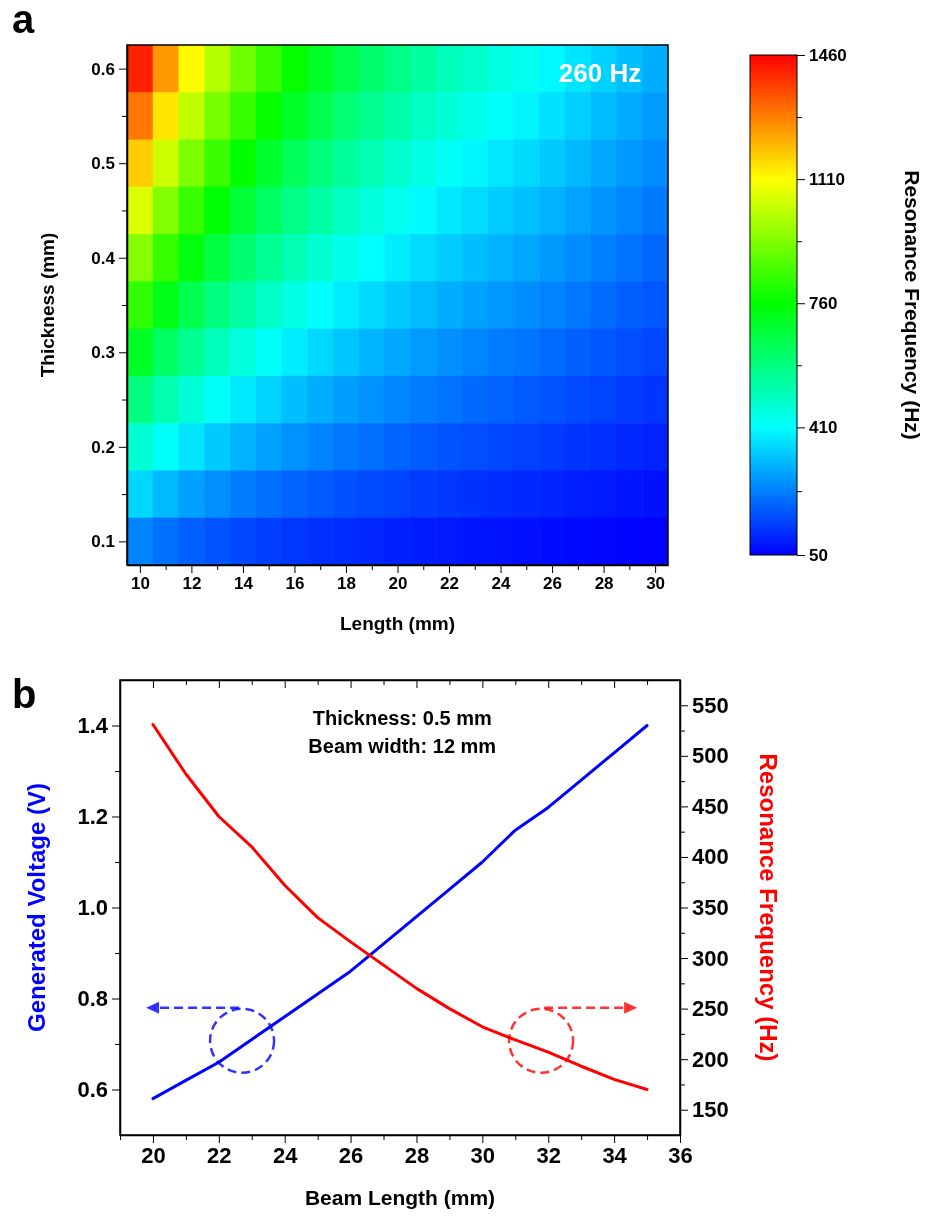  What do you see at coordinates (828, 55) in the screenshot?
I see `color-bar-label: 1460` at bounding box center [828, 55].